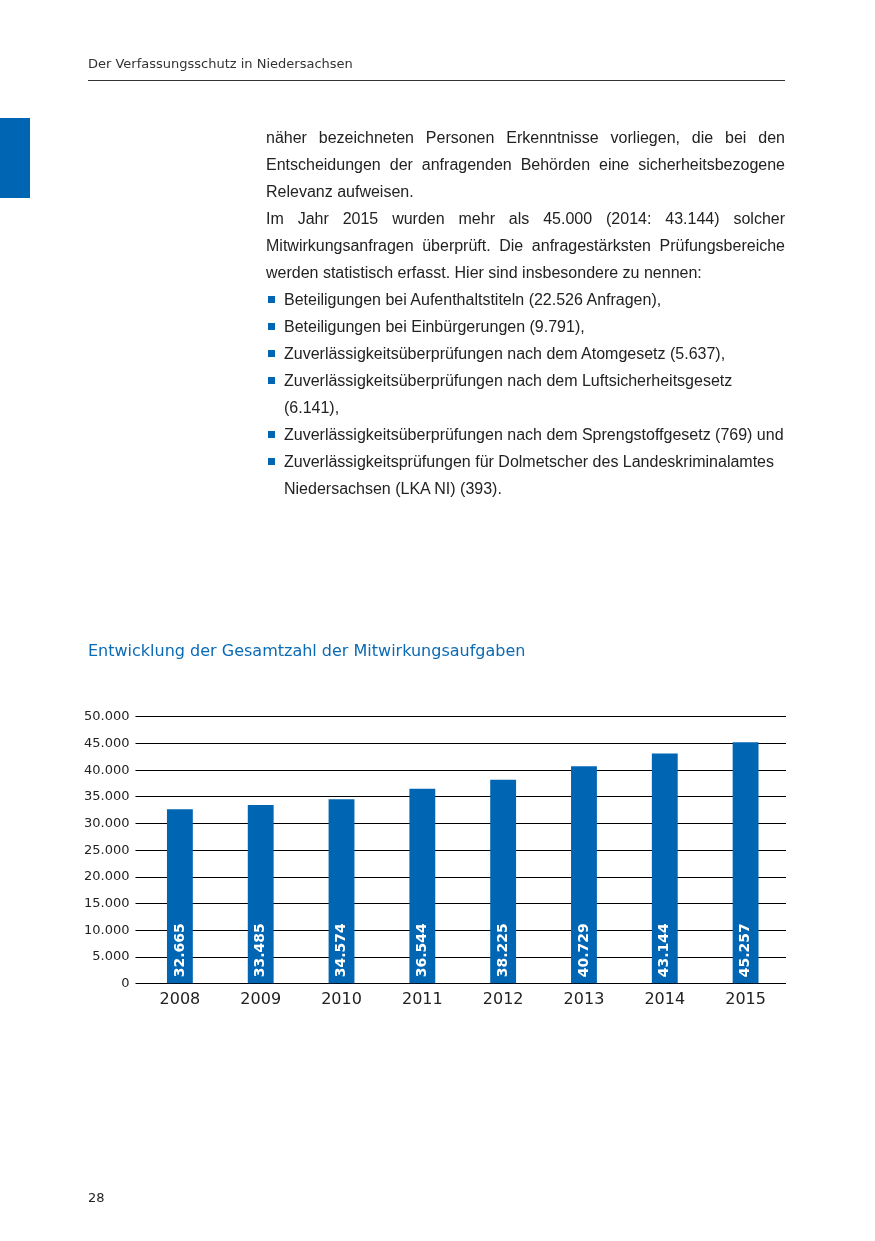 The height and width of the screenshot is (1241, 875). I want to click on y-tick-label: 10.000, so click(106, 929).